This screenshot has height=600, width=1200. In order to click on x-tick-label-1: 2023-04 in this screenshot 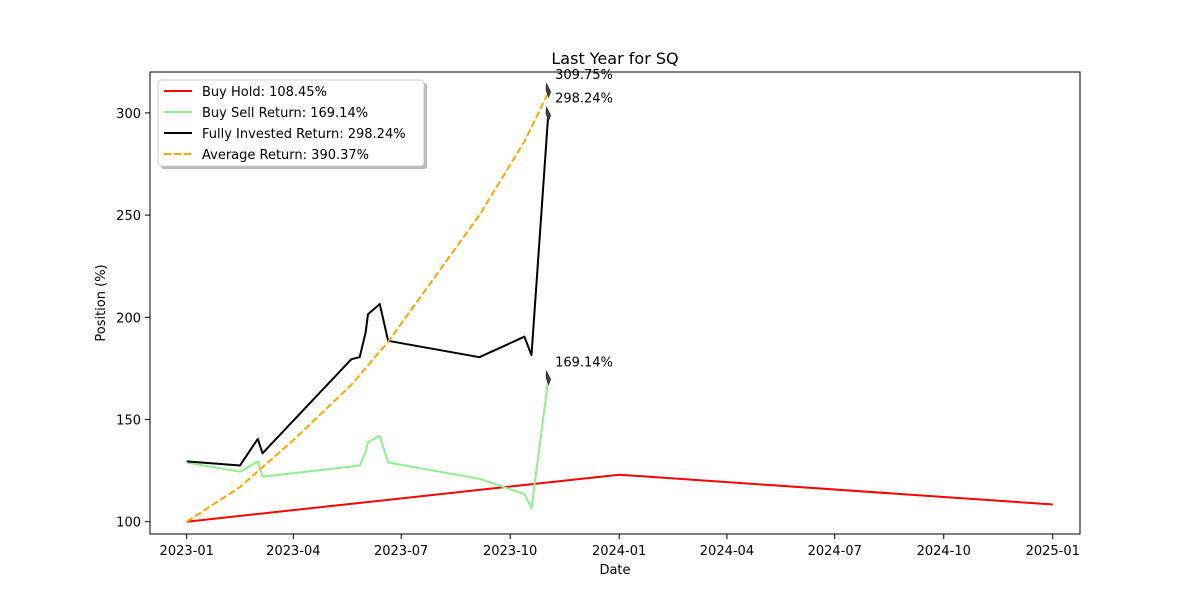, I will do `click(293, 551)`.